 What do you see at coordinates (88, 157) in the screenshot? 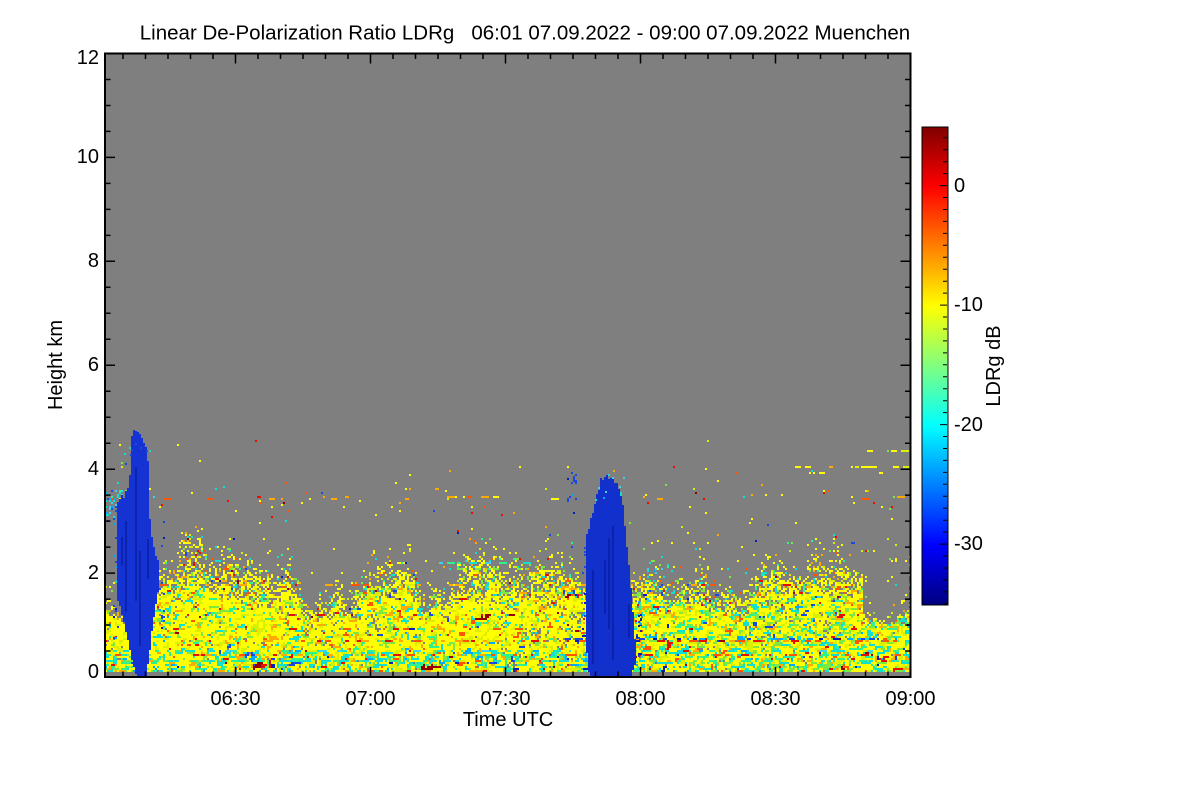
I see `svg-text: 10` at bounding box center [88, 157].